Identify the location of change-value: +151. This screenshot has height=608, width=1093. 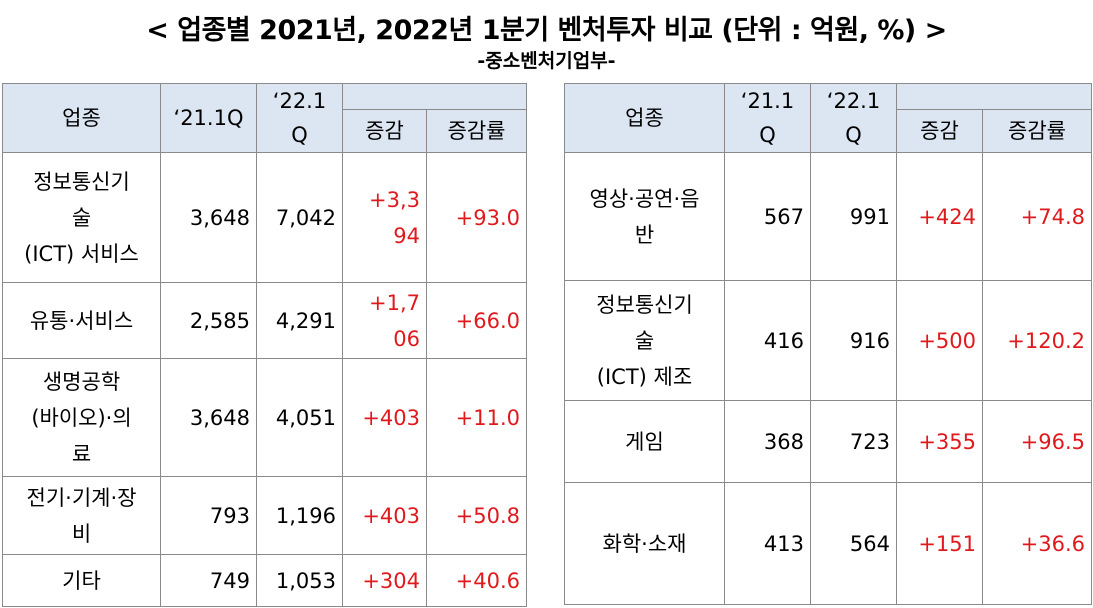
(947, 543).